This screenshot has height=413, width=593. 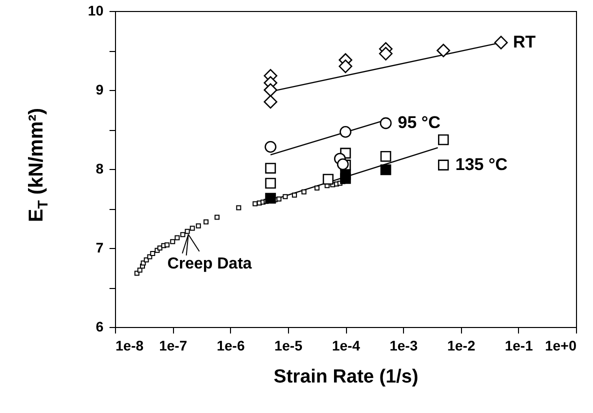 What do you see at coordinates (419, 122) in the screenshot?
I see `series-label: 95 °C` at bounding box center [419, 122].